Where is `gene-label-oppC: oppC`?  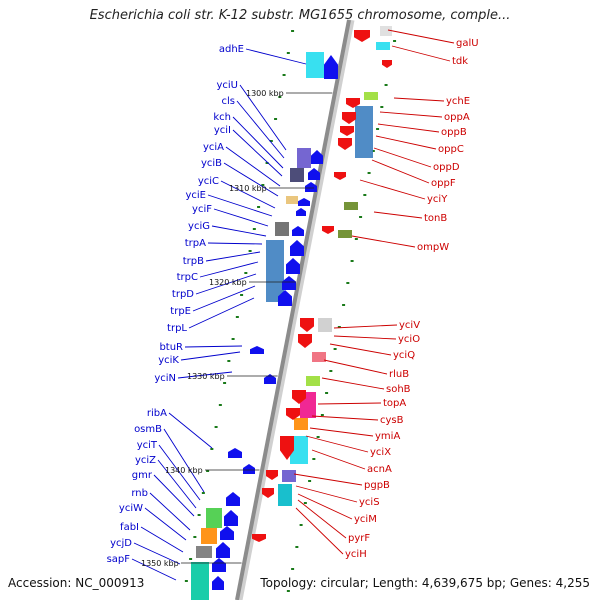
gene-label-oppC: oppC is located at coordinates (451, 149).